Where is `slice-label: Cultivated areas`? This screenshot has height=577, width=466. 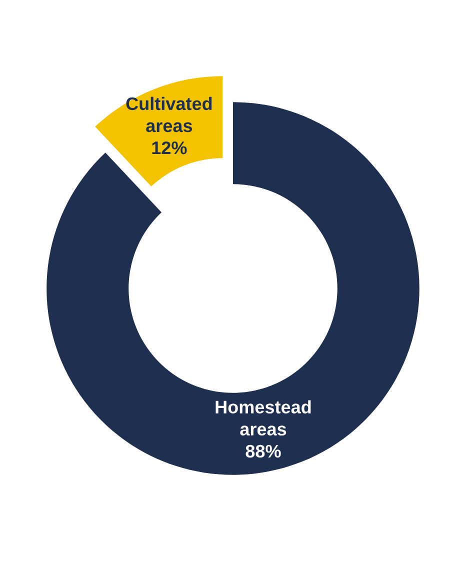 slice-label: Cultivated areas is located at coordinates (169, 114).